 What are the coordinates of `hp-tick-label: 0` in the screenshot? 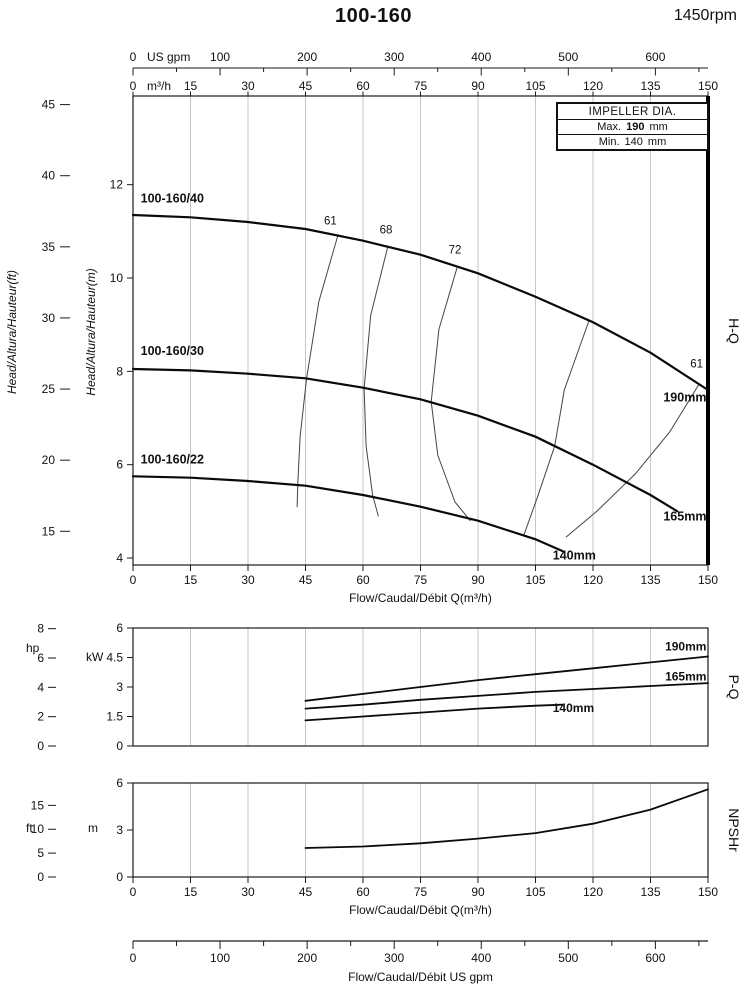 It's located at (40, 746).